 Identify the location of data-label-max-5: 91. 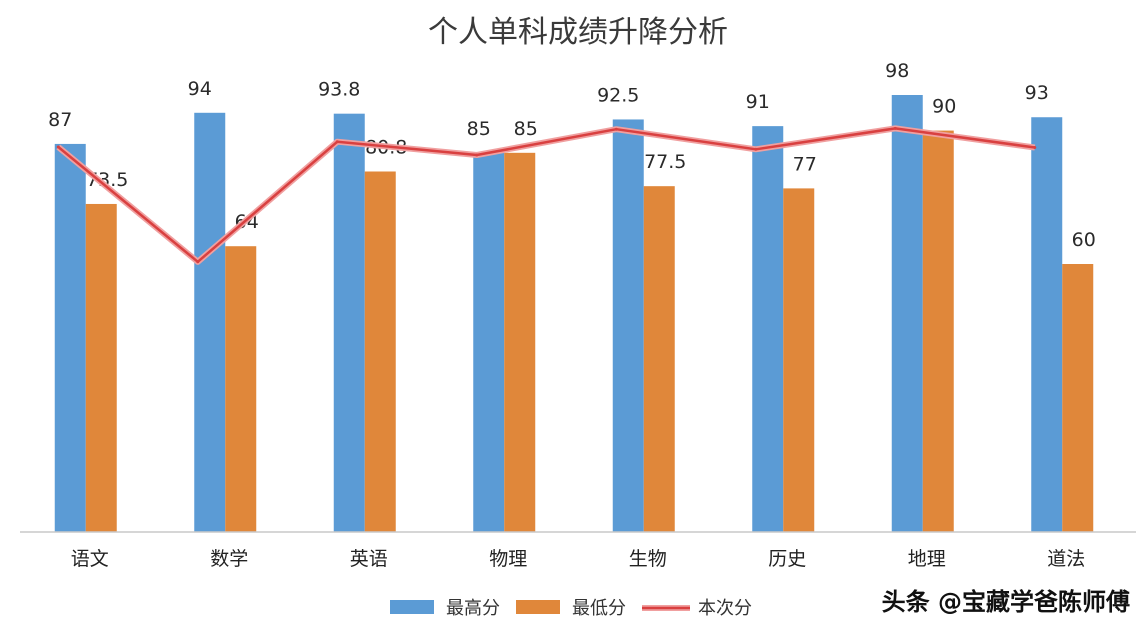
(758, 102).